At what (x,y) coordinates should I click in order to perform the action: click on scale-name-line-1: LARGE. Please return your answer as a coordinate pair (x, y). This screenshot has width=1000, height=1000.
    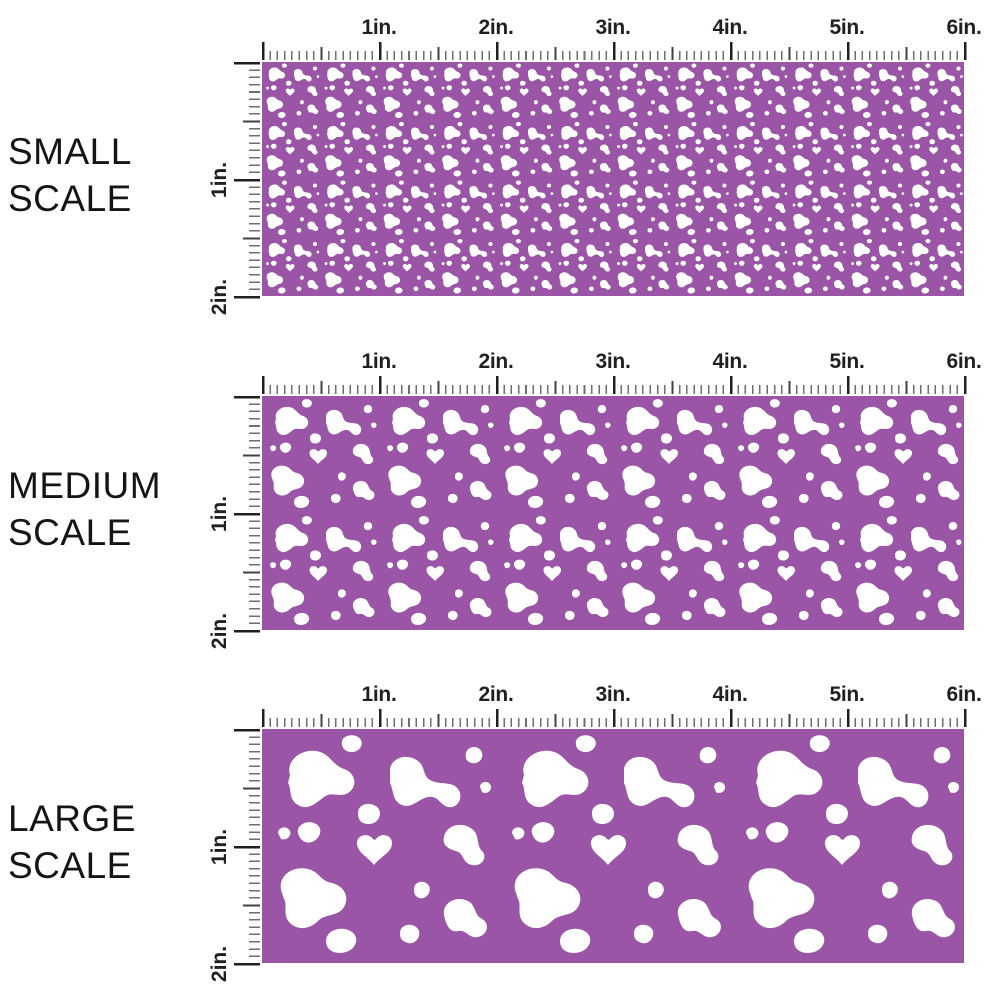
    Looking at the image, I should click on (72, 818).